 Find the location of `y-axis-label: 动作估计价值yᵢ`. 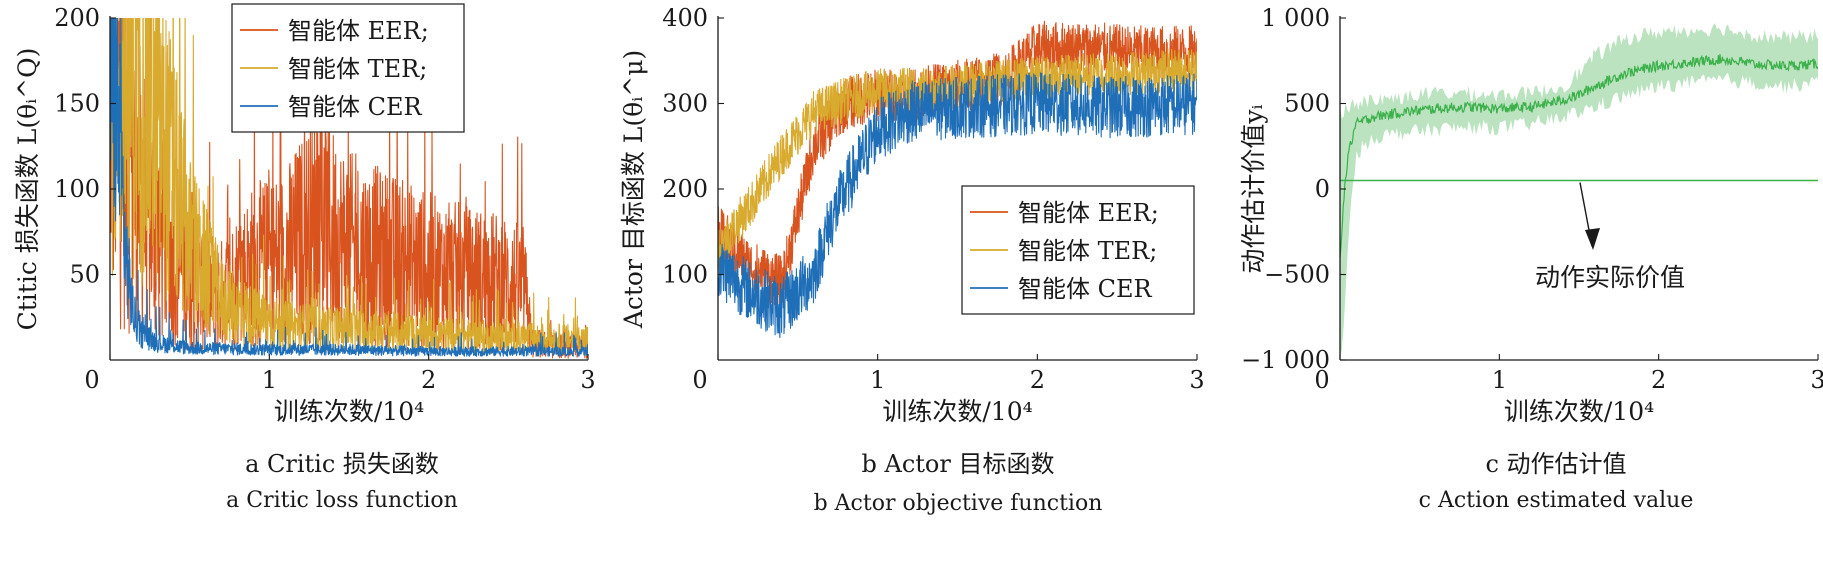

y-axis-label: 动作估计价值yᵢ is located at coordinates (1253, 188).